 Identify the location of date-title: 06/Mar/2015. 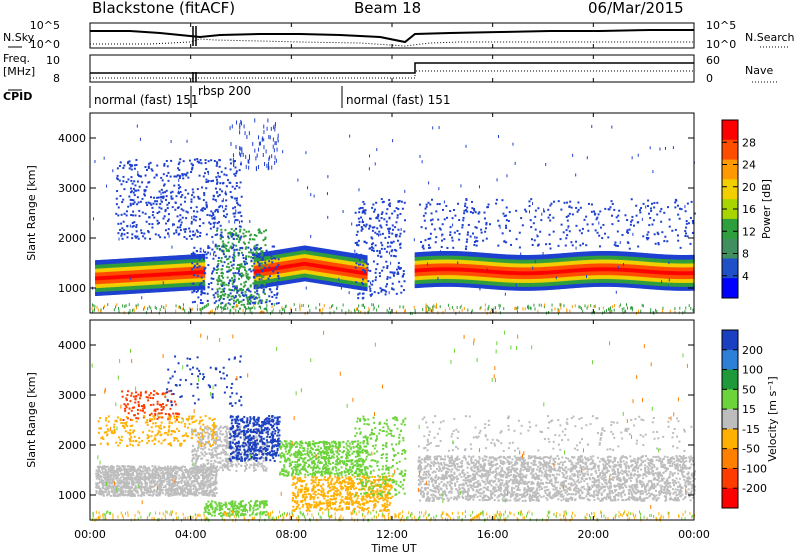
(636, 8).